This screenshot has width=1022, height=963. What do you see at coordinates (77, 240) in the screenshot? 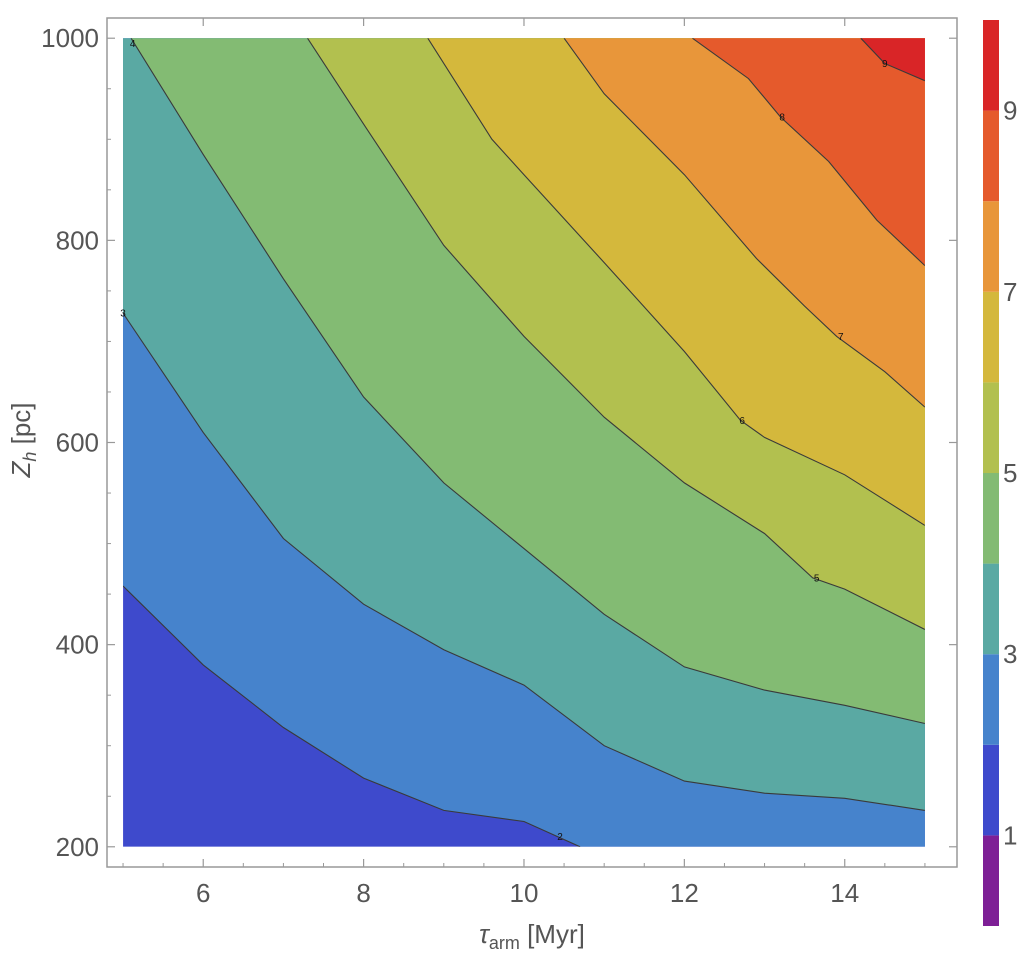
I see `y-tick-label: 800` at bounding box center [77, 240].